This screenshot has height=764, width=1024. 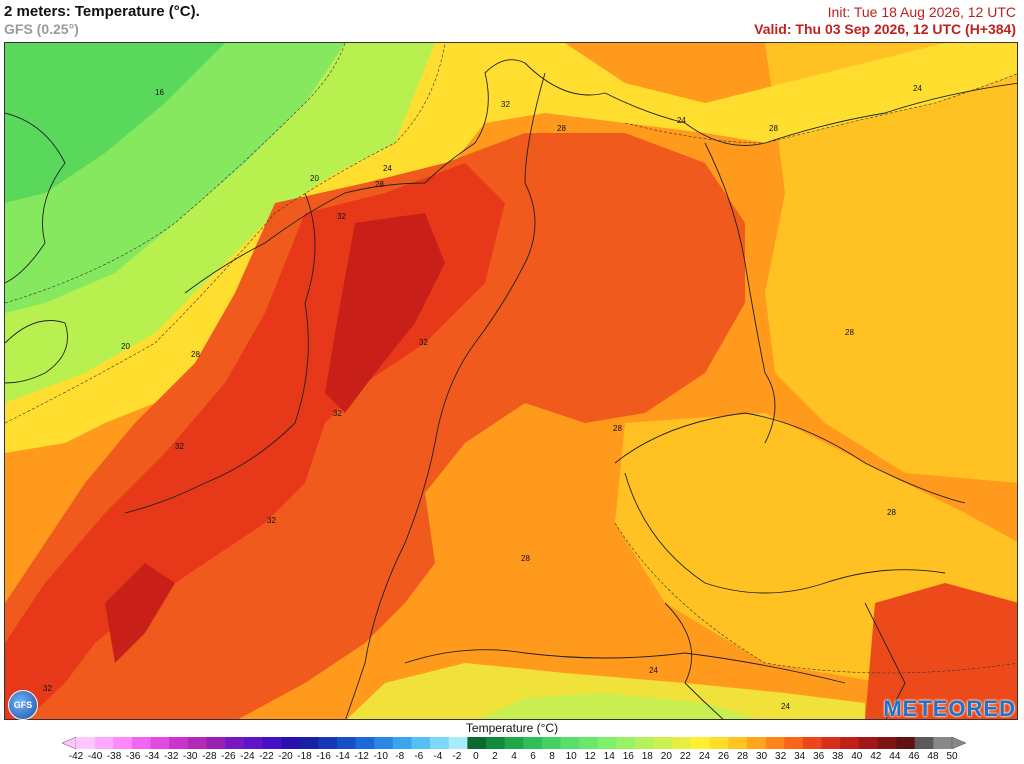 I want to click on chart-title: 2 meters: Temperature (°C)., so click(x=102, y=11).